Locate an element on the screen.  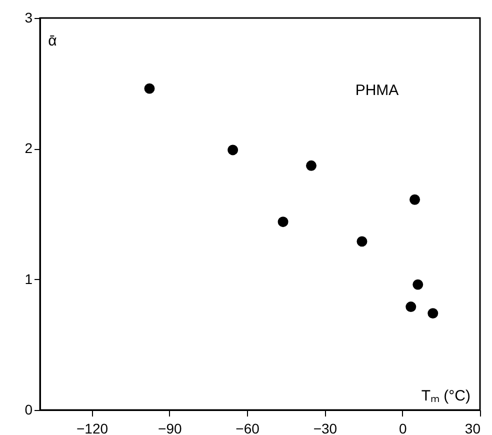
x-tick-label: −60 is located at coordinates (248, 427).